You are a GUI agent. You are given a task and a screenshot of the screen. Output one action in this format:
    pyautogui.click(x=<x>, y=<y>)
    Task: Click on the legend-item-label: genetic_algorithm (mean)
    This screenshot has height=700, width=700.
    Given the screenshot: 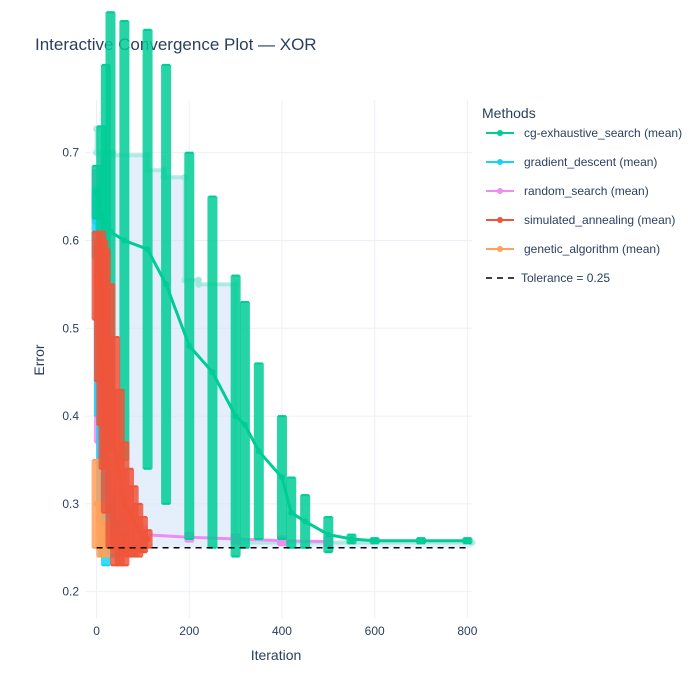 What is the action you would take?
    pyautogui.click(x=592, y=249)
    